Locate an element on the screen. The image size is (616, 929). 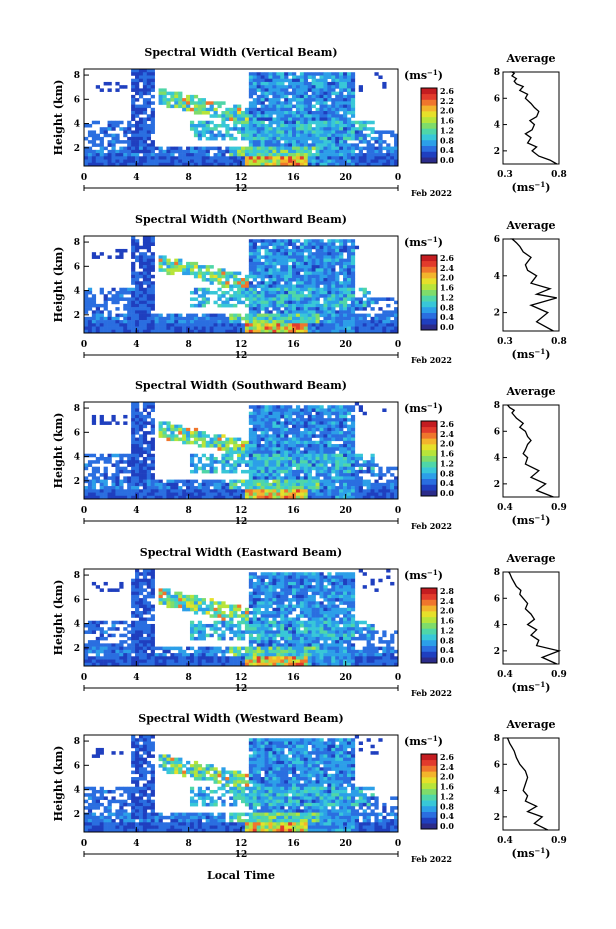
date-label: Feb 2022 is located at coordinates (431, 193).